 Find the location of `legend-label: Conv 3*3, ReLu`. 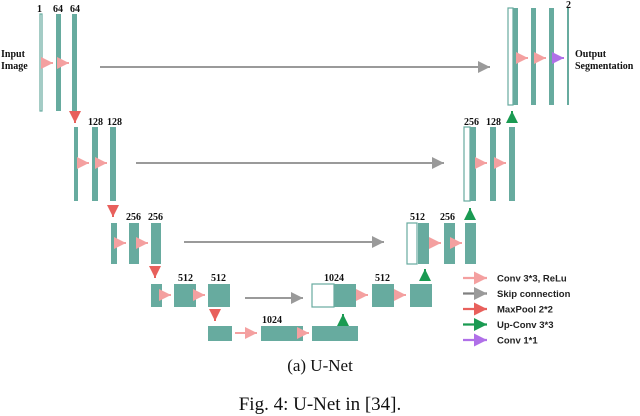

legend-label: Conv 3*3, ReLu is located at coordinates (532, 279).